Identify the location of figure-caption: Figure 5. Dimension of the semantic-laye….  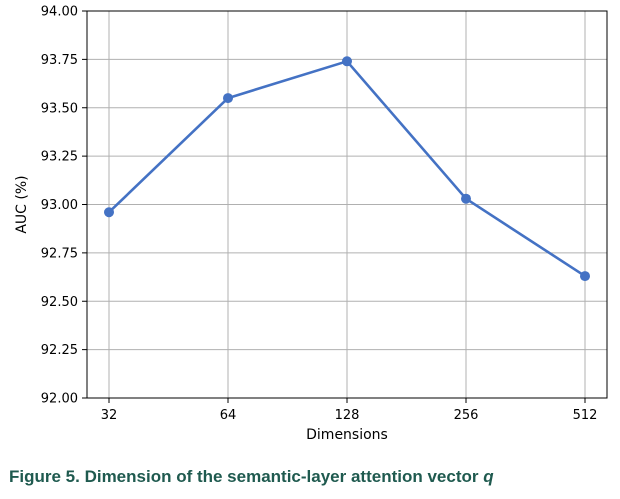
(309, 477).